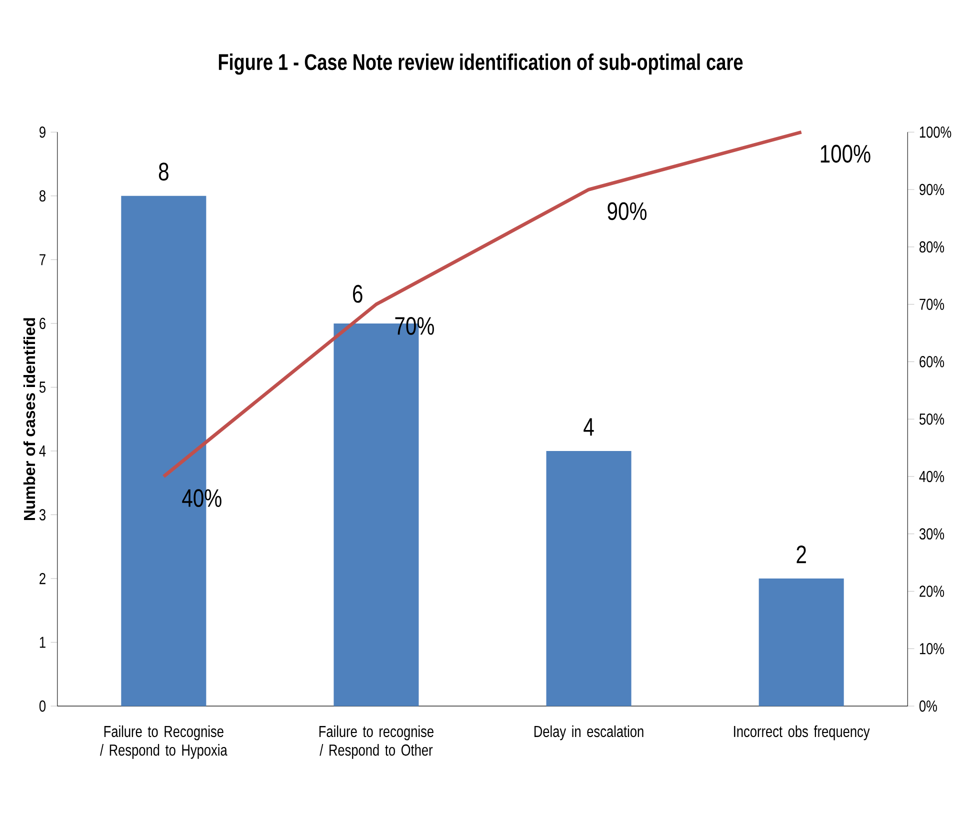  What do you see at coordinates (931, 419) in the screenshot?
I see `y2-tick-label: 50%` at bounding box center [931, 419].